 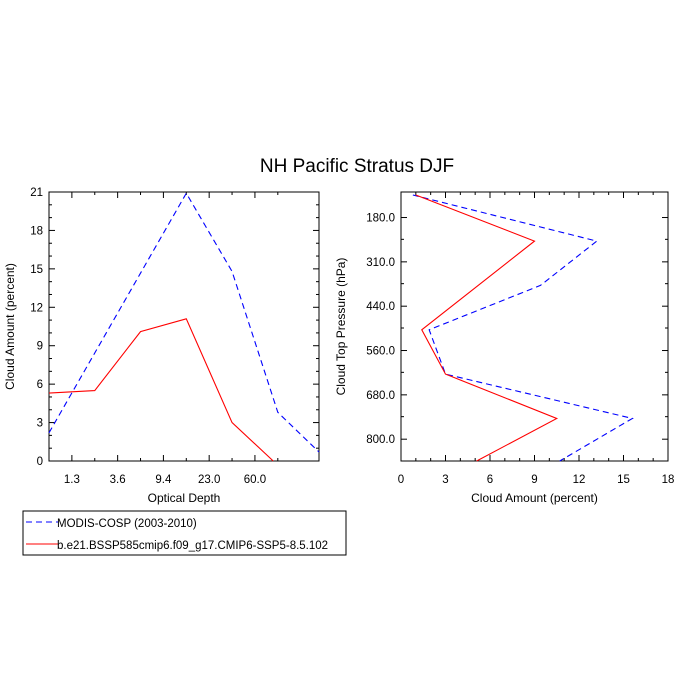 I want to click on x-tick-label: 12, so click(x=579, y=480).